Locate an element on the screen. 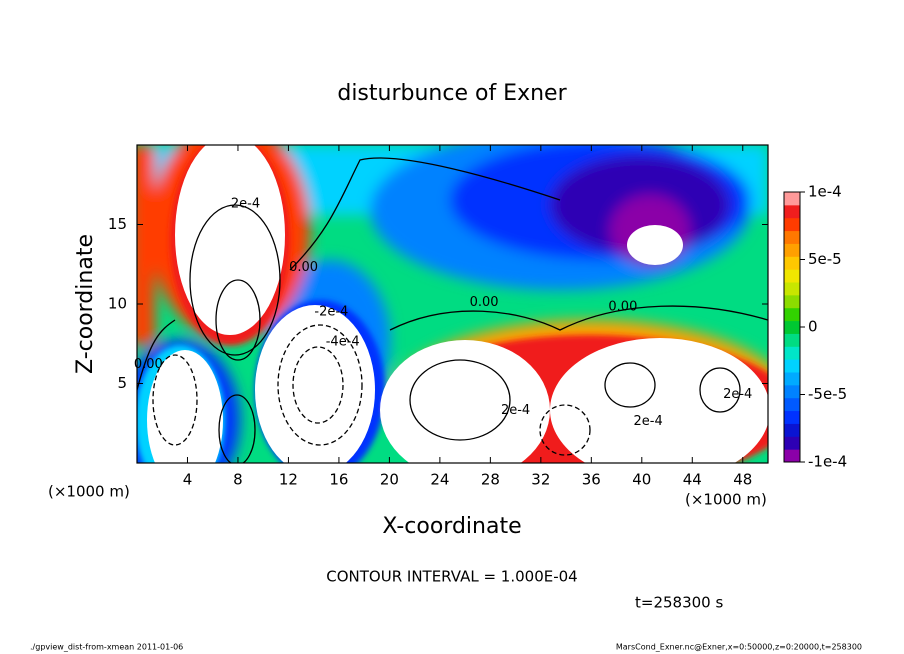  y-tick-label: 15 is located at coordinates (117, 224).